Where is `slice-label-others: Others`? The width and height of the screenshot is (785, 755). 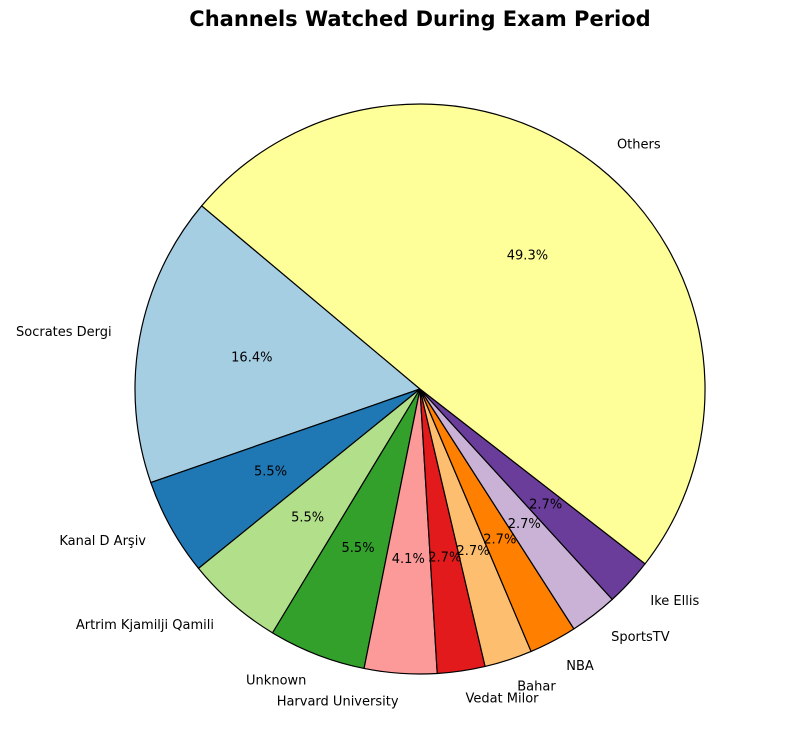 slice-label-others: Others is located at coordinates (639, 145).